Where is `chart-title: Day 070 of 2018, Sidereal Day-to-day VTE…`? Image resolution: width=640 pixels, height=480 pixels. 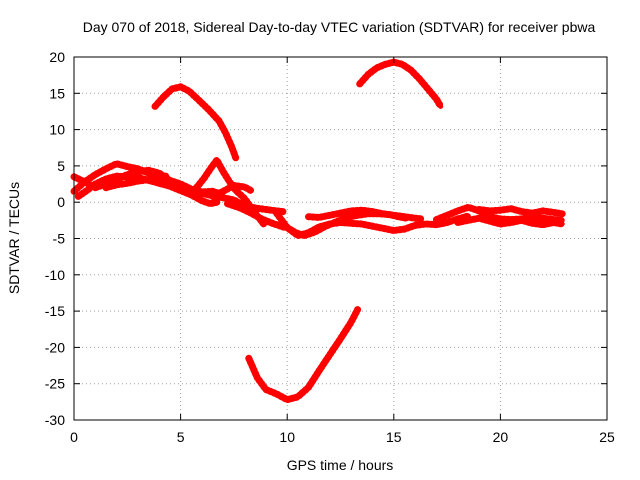
chart-title: Day 070 of 2018, Sidereal Day-to-day VTE… is located at coordinates (339, 27).